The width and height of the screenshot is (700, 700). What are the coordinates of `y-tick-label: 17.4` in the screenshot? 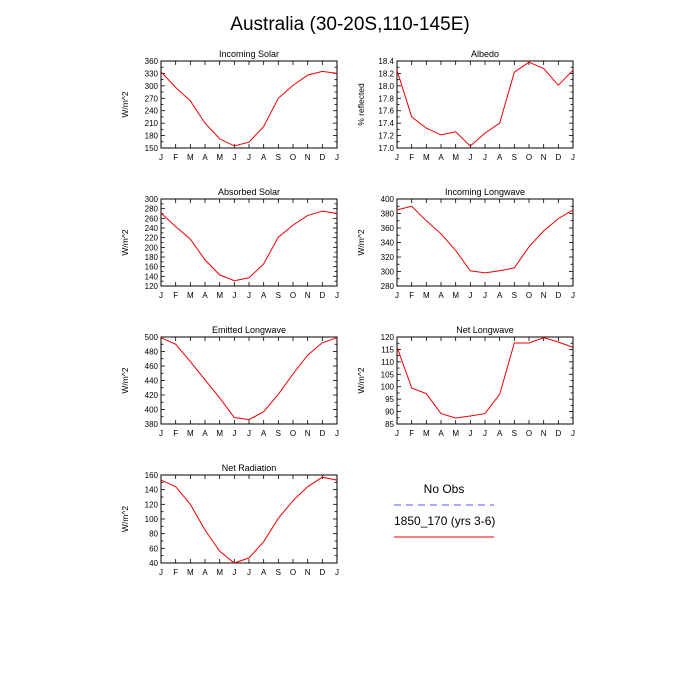 It's located at (386, 123).